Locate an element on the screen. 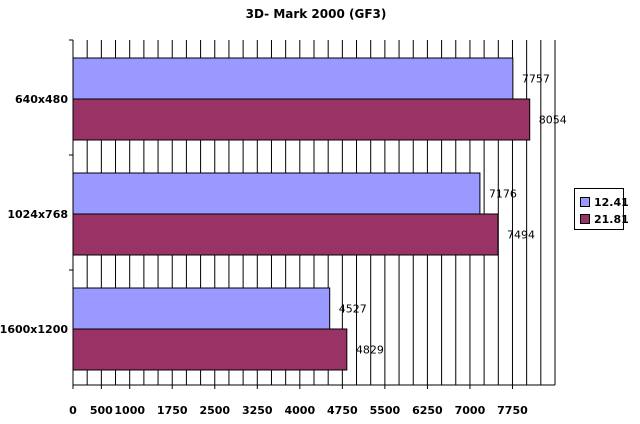 This screenshot has height=424, width=640. legend-label-series-1: 12.41 is located at coordinates (611, 202).